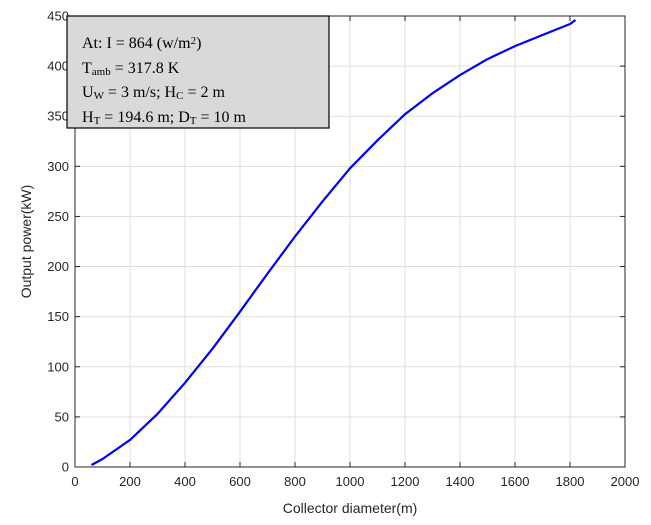  Describe the element at coordinates (58, 366) in the screenshot. I see `y-tick-label: 100` at that location.